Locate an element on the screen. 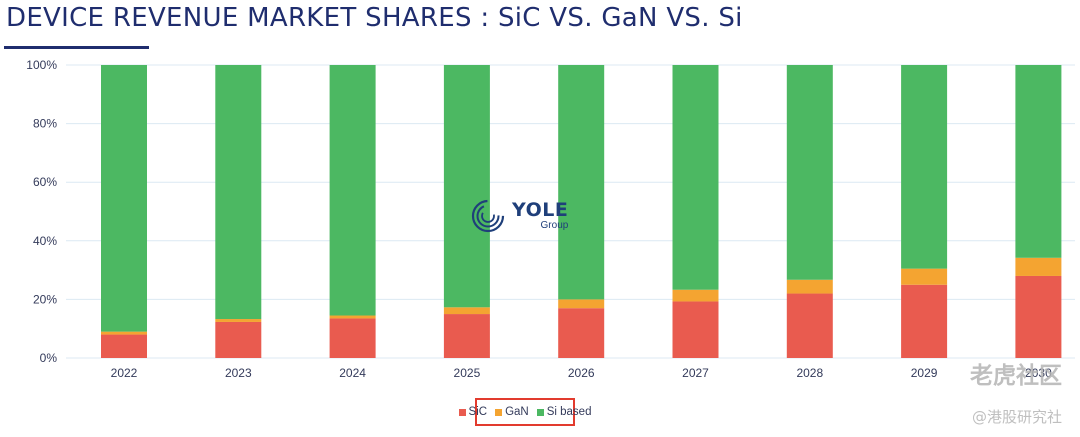 This screenshot has height=437, width=1080. bar-si-based-2027 is located at coordinates (695, 177).